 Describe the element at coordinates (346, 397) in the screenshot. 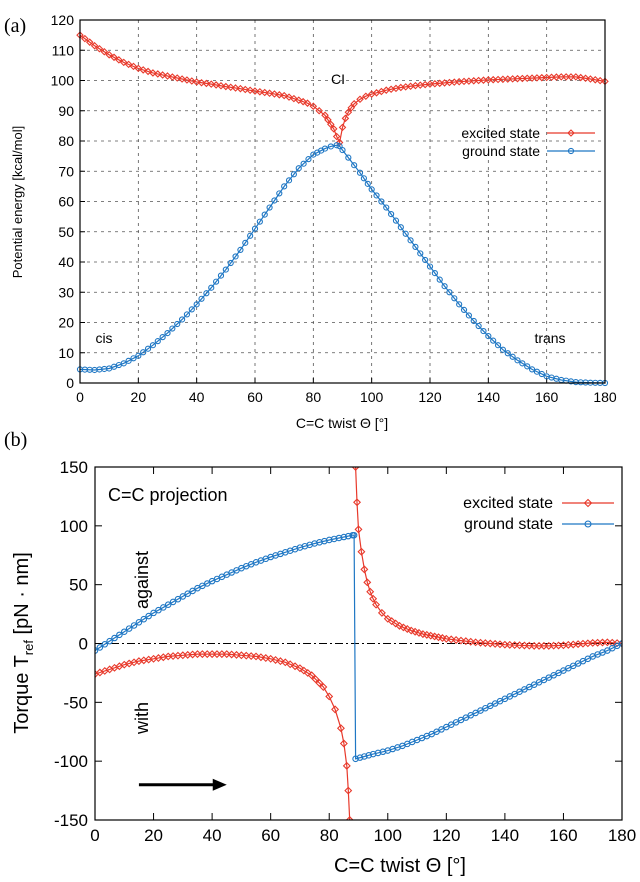

I see `x-tick-labels: 0 20 40 60 80 100 120 140 160 180` at that location.